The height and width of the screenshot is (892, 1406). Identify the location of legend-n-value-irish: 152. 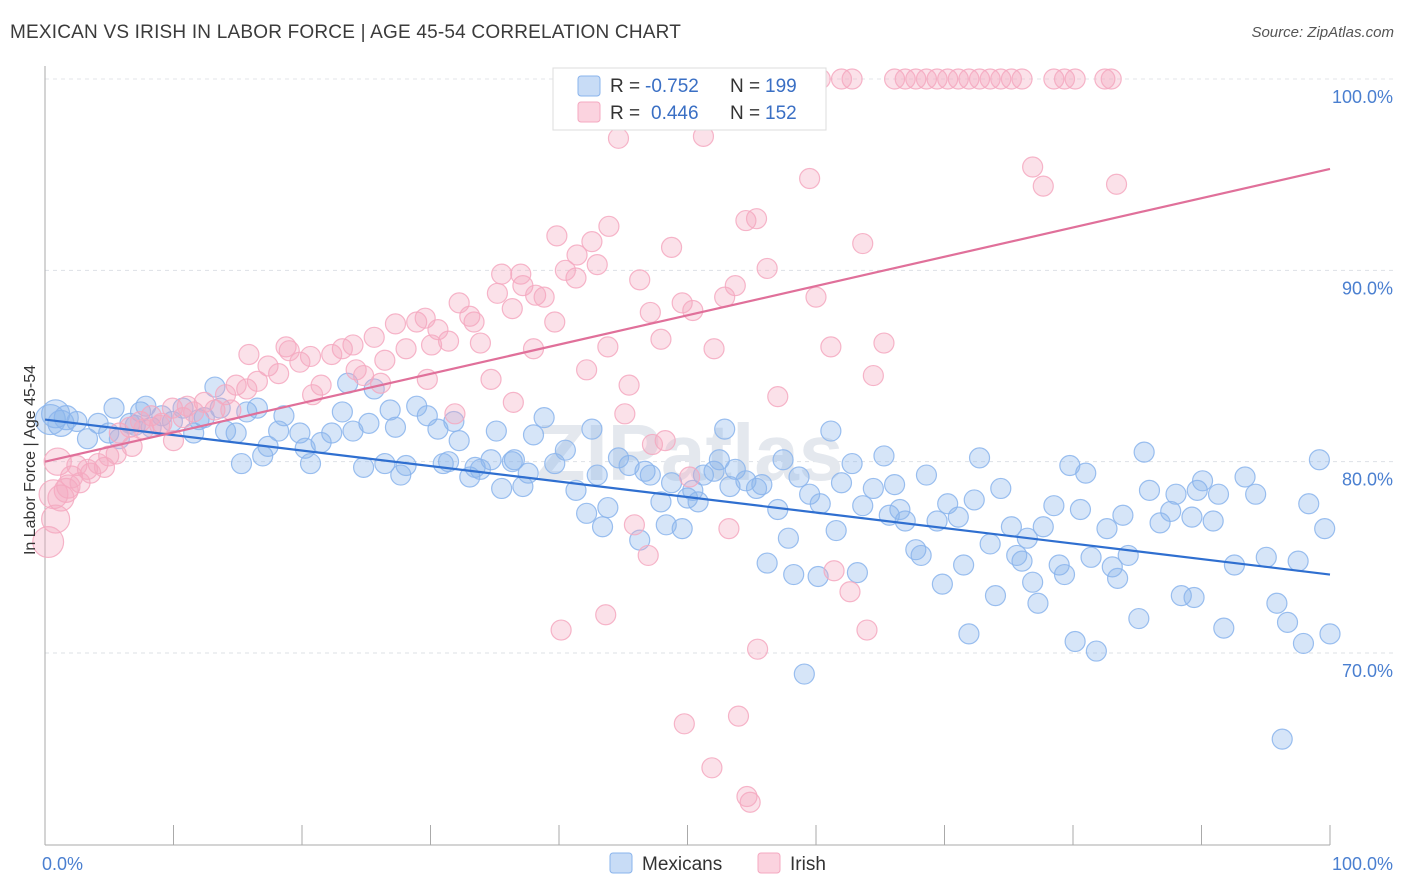
(781, 113).